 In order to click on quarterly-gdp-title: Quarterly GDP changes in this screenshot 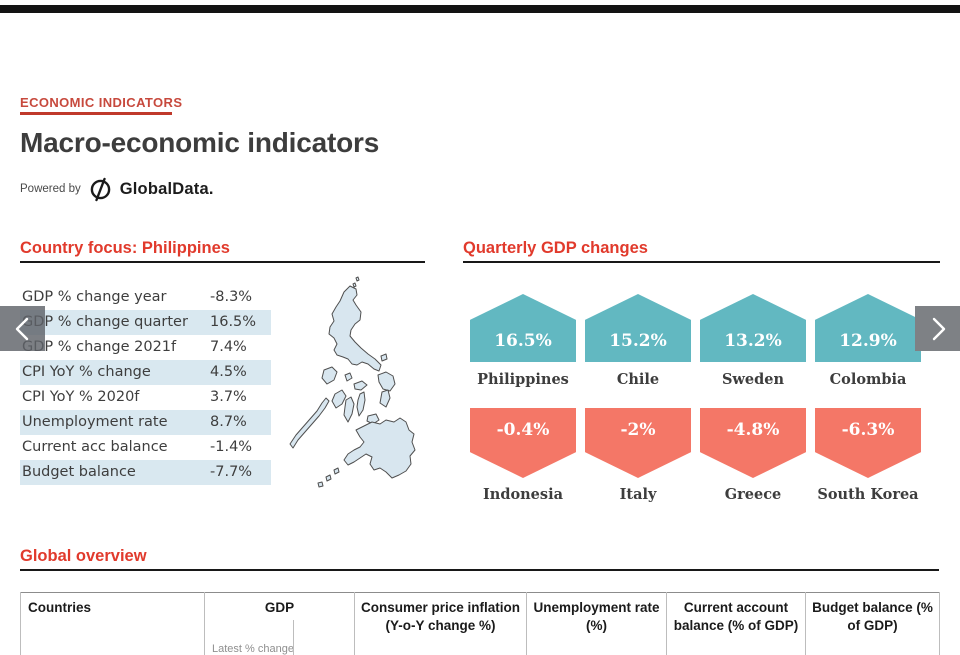, I will do `click(555, 248)`.